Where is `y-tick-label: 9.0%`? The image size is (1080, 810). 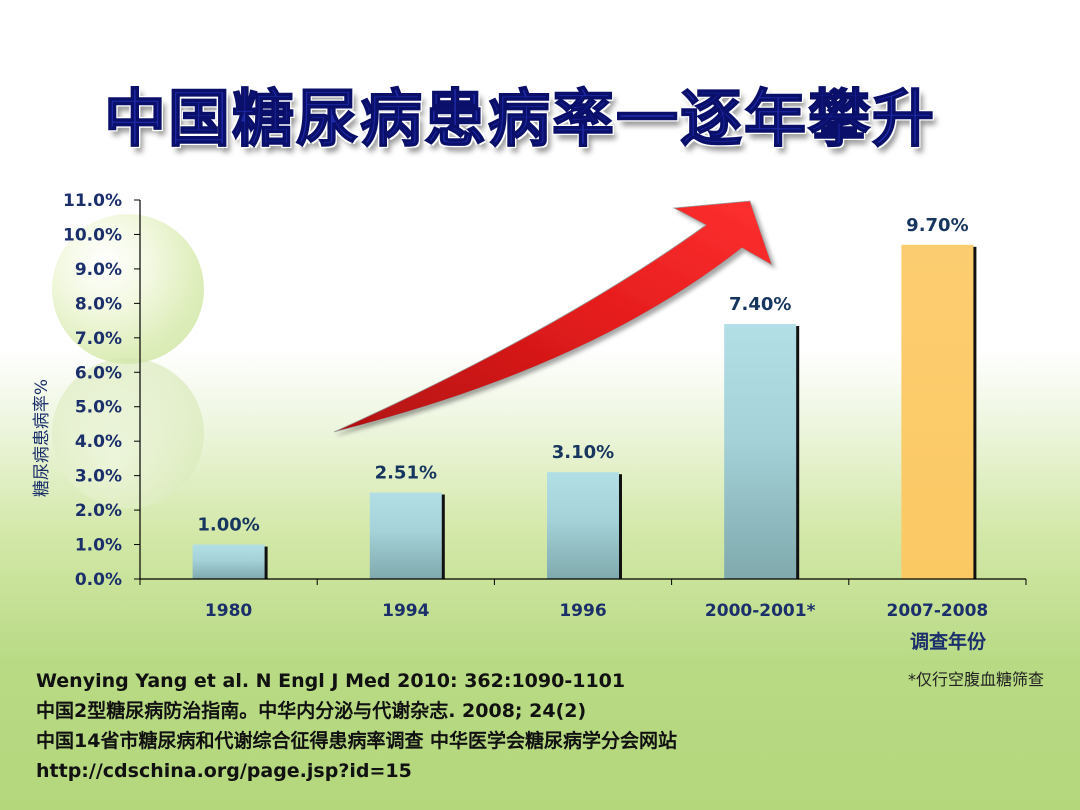 y-tick-label: 9.0% is located at coordinates (98, 270).